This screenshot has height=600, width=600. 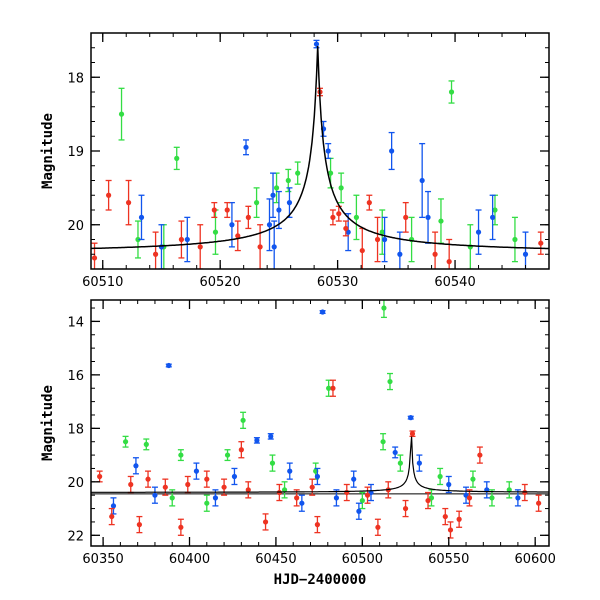 What do you see at coordinates (102, 559) in the screenshot?
I see `bottom-x-tick-label: 60350` at bounding box center [102, 559].